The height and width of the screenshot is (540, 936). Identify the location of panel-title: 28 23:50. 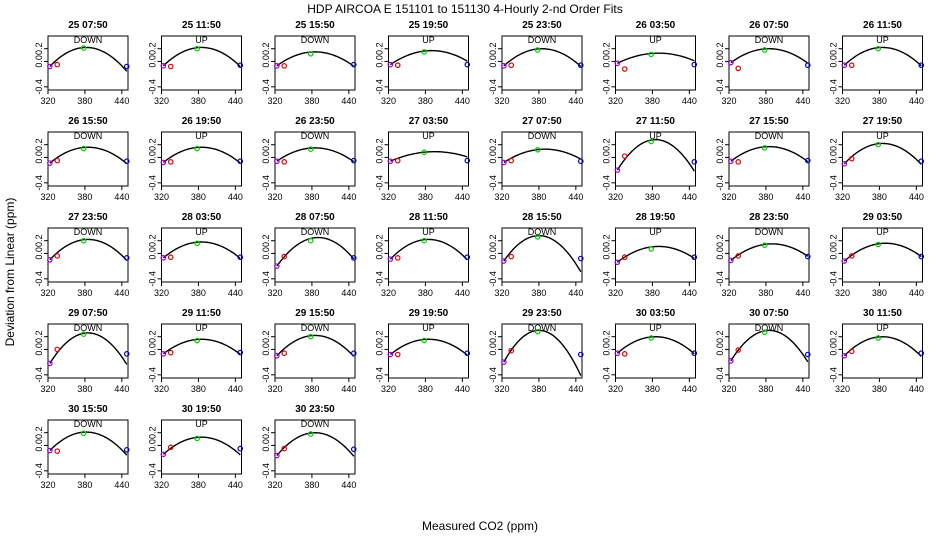
(769, 217).